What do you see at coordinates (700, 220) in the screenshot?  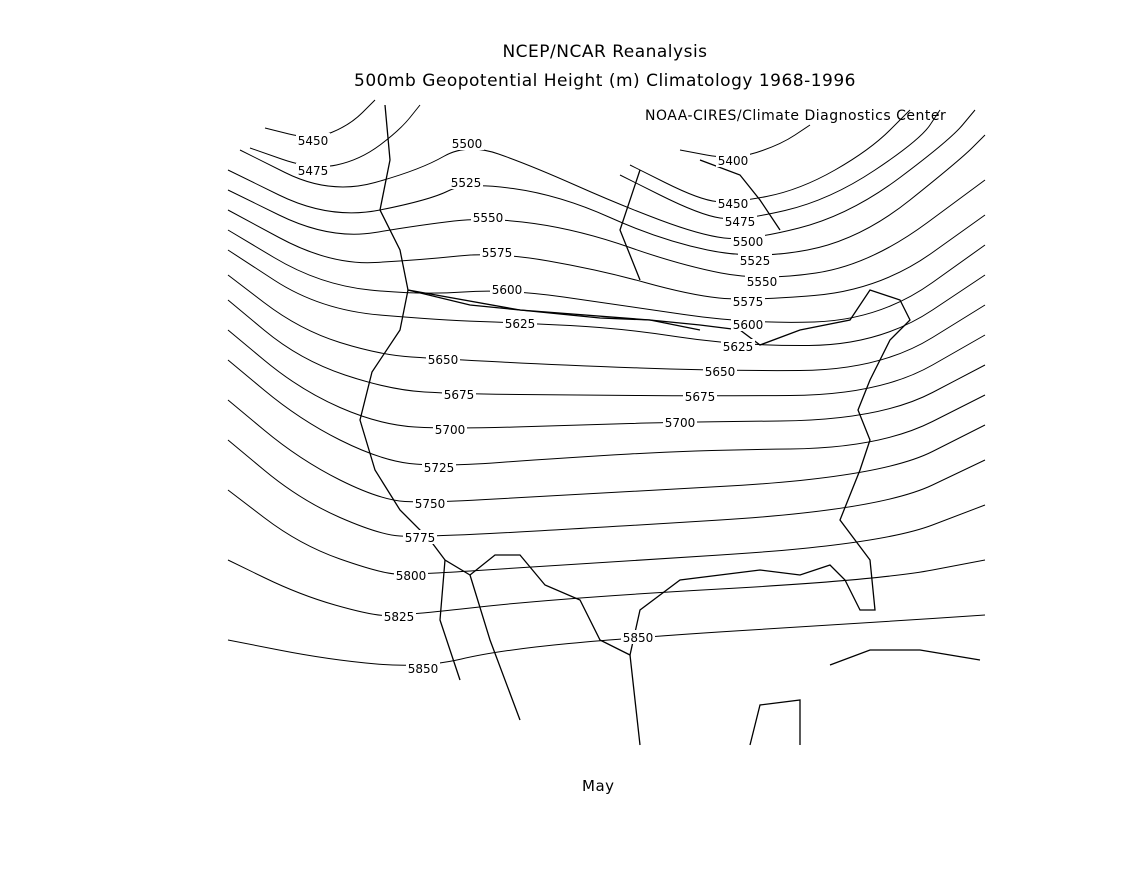 I see `hudson-bay-coast` at bounding box center [700, 220].